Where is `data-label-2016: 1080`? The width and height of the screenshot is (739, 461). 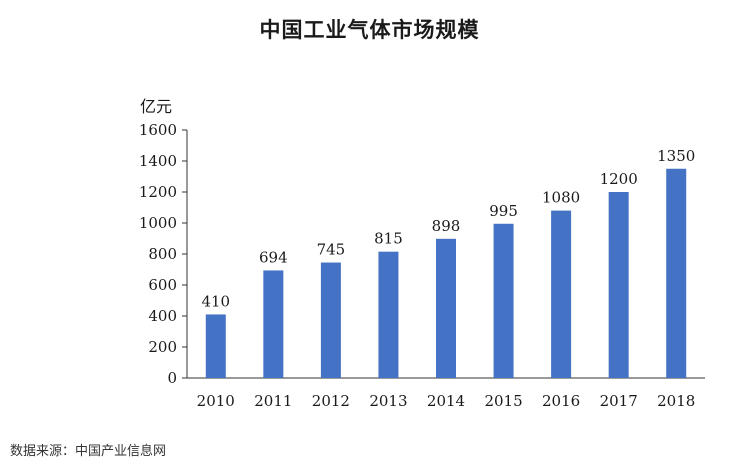
data-label-2016: 1080 is located at coordinates (561, 198).